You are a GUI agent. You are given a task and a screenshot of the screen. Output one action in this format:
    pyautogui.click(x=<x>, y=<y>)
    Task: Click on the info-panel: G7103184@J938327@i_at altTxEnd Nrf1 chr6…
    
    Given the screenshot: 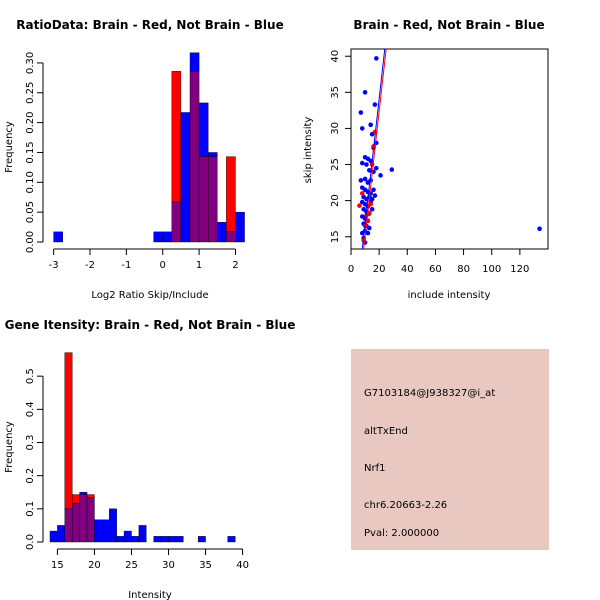 What is the action you would take?
    pyautogui.click(x=450, y=449)
    